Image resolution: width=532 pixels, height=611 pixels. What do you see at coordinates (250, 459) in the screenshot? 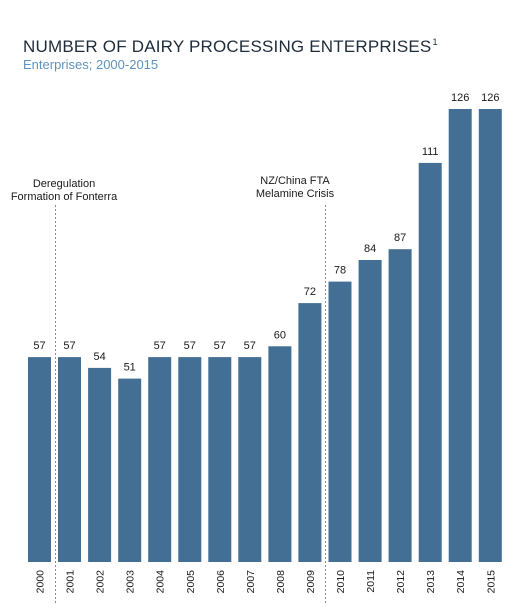
I see `bar-2007` at bounding box center [250, 459].